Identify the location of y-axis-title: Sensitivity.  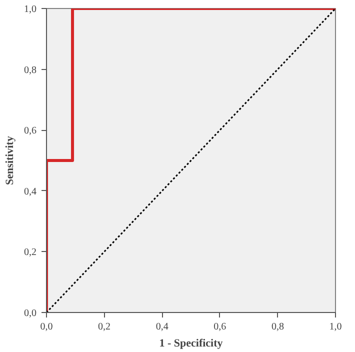
(10, 160).